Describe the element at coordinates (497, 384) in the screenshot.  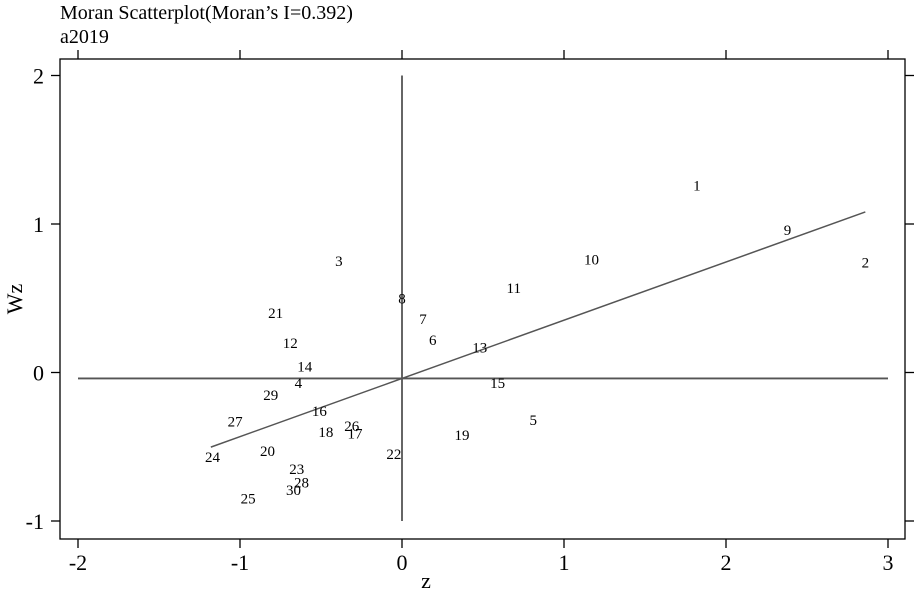
I see `point-label-15: 15` at that location.